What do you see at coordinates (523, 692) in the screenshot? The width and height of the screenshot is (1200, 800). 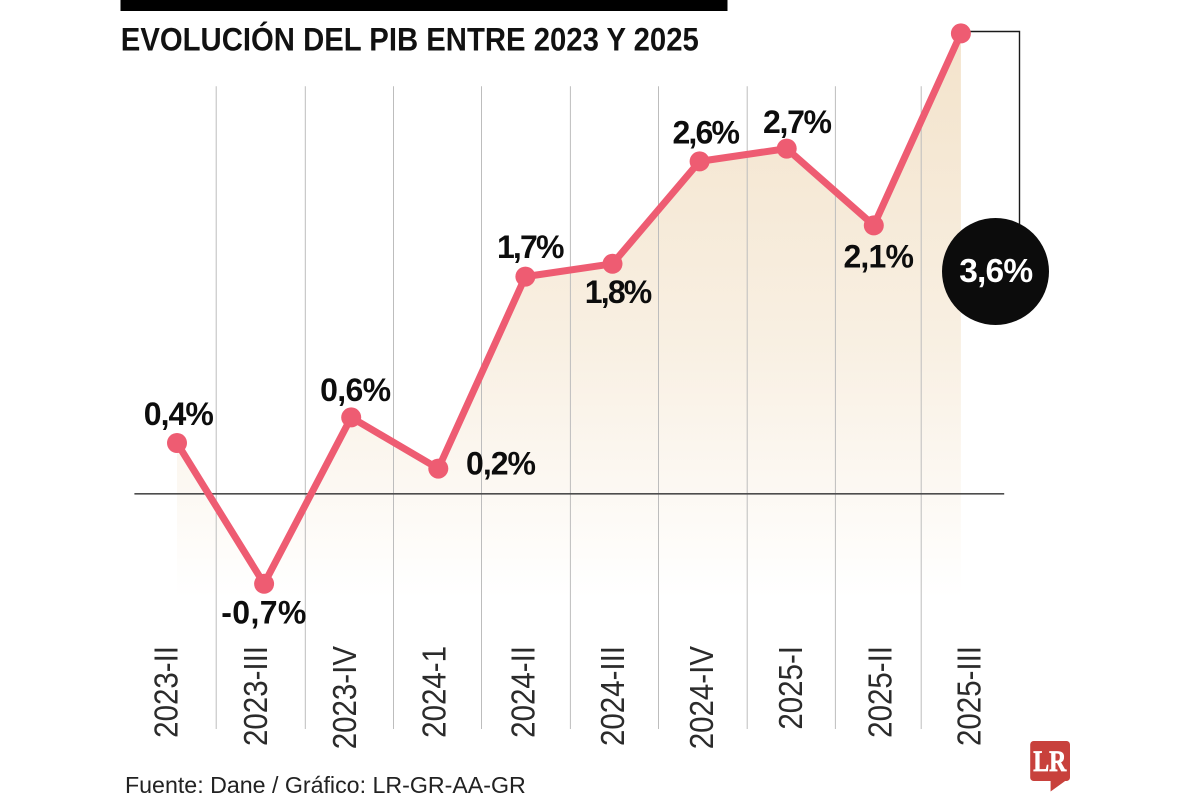 I see `svg-text: 2024-II` at bounding box center [523, 692].